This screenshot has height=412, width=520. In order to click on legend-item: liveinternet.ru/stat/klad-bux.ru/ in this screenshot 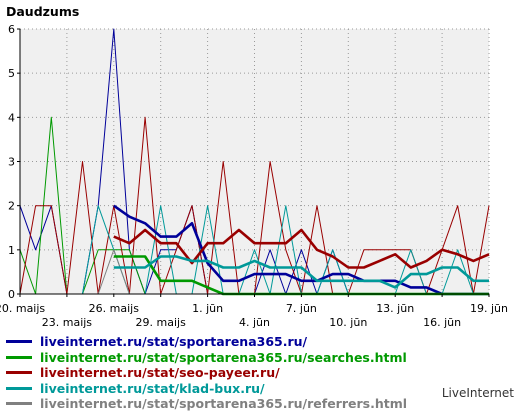, I will do `click(216, 389)`.